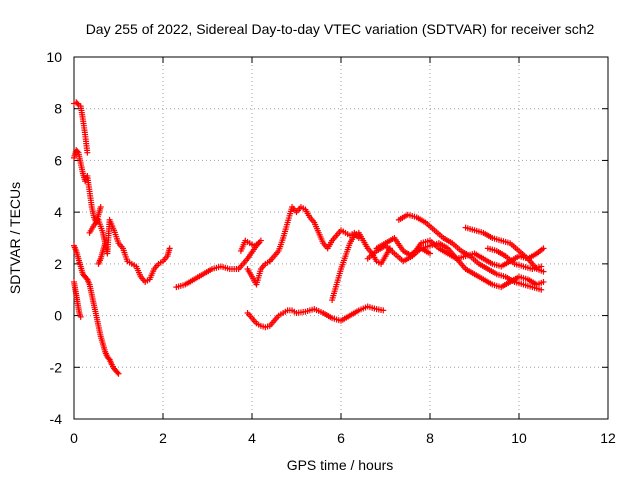  Describe the element at coordinates (340, 465) in the screenshot. I see `x-axis-label: GPS time / hours` at that location.